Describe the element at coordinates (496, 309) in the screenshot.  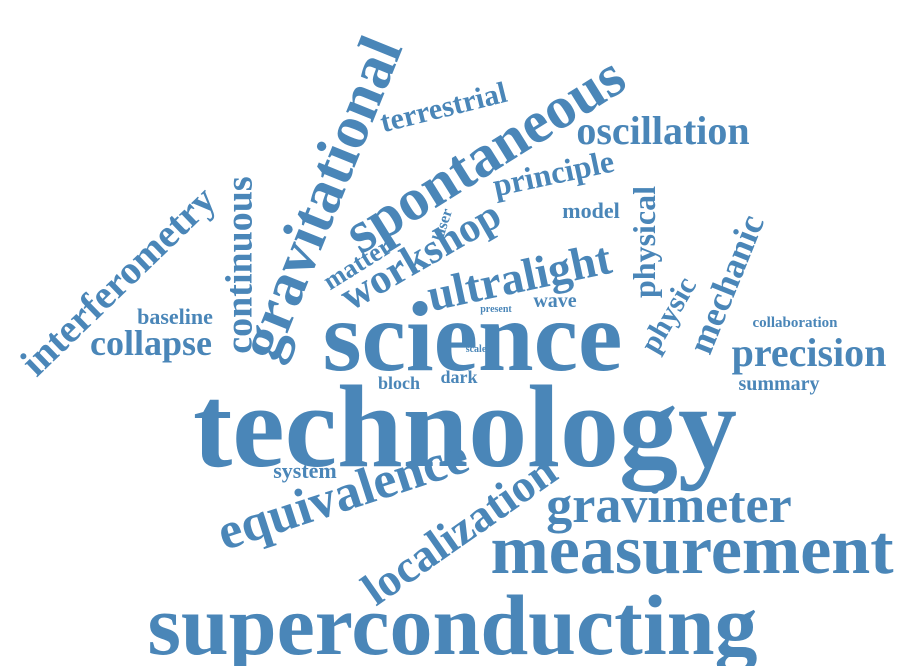
I see `word-present: present` at that location.